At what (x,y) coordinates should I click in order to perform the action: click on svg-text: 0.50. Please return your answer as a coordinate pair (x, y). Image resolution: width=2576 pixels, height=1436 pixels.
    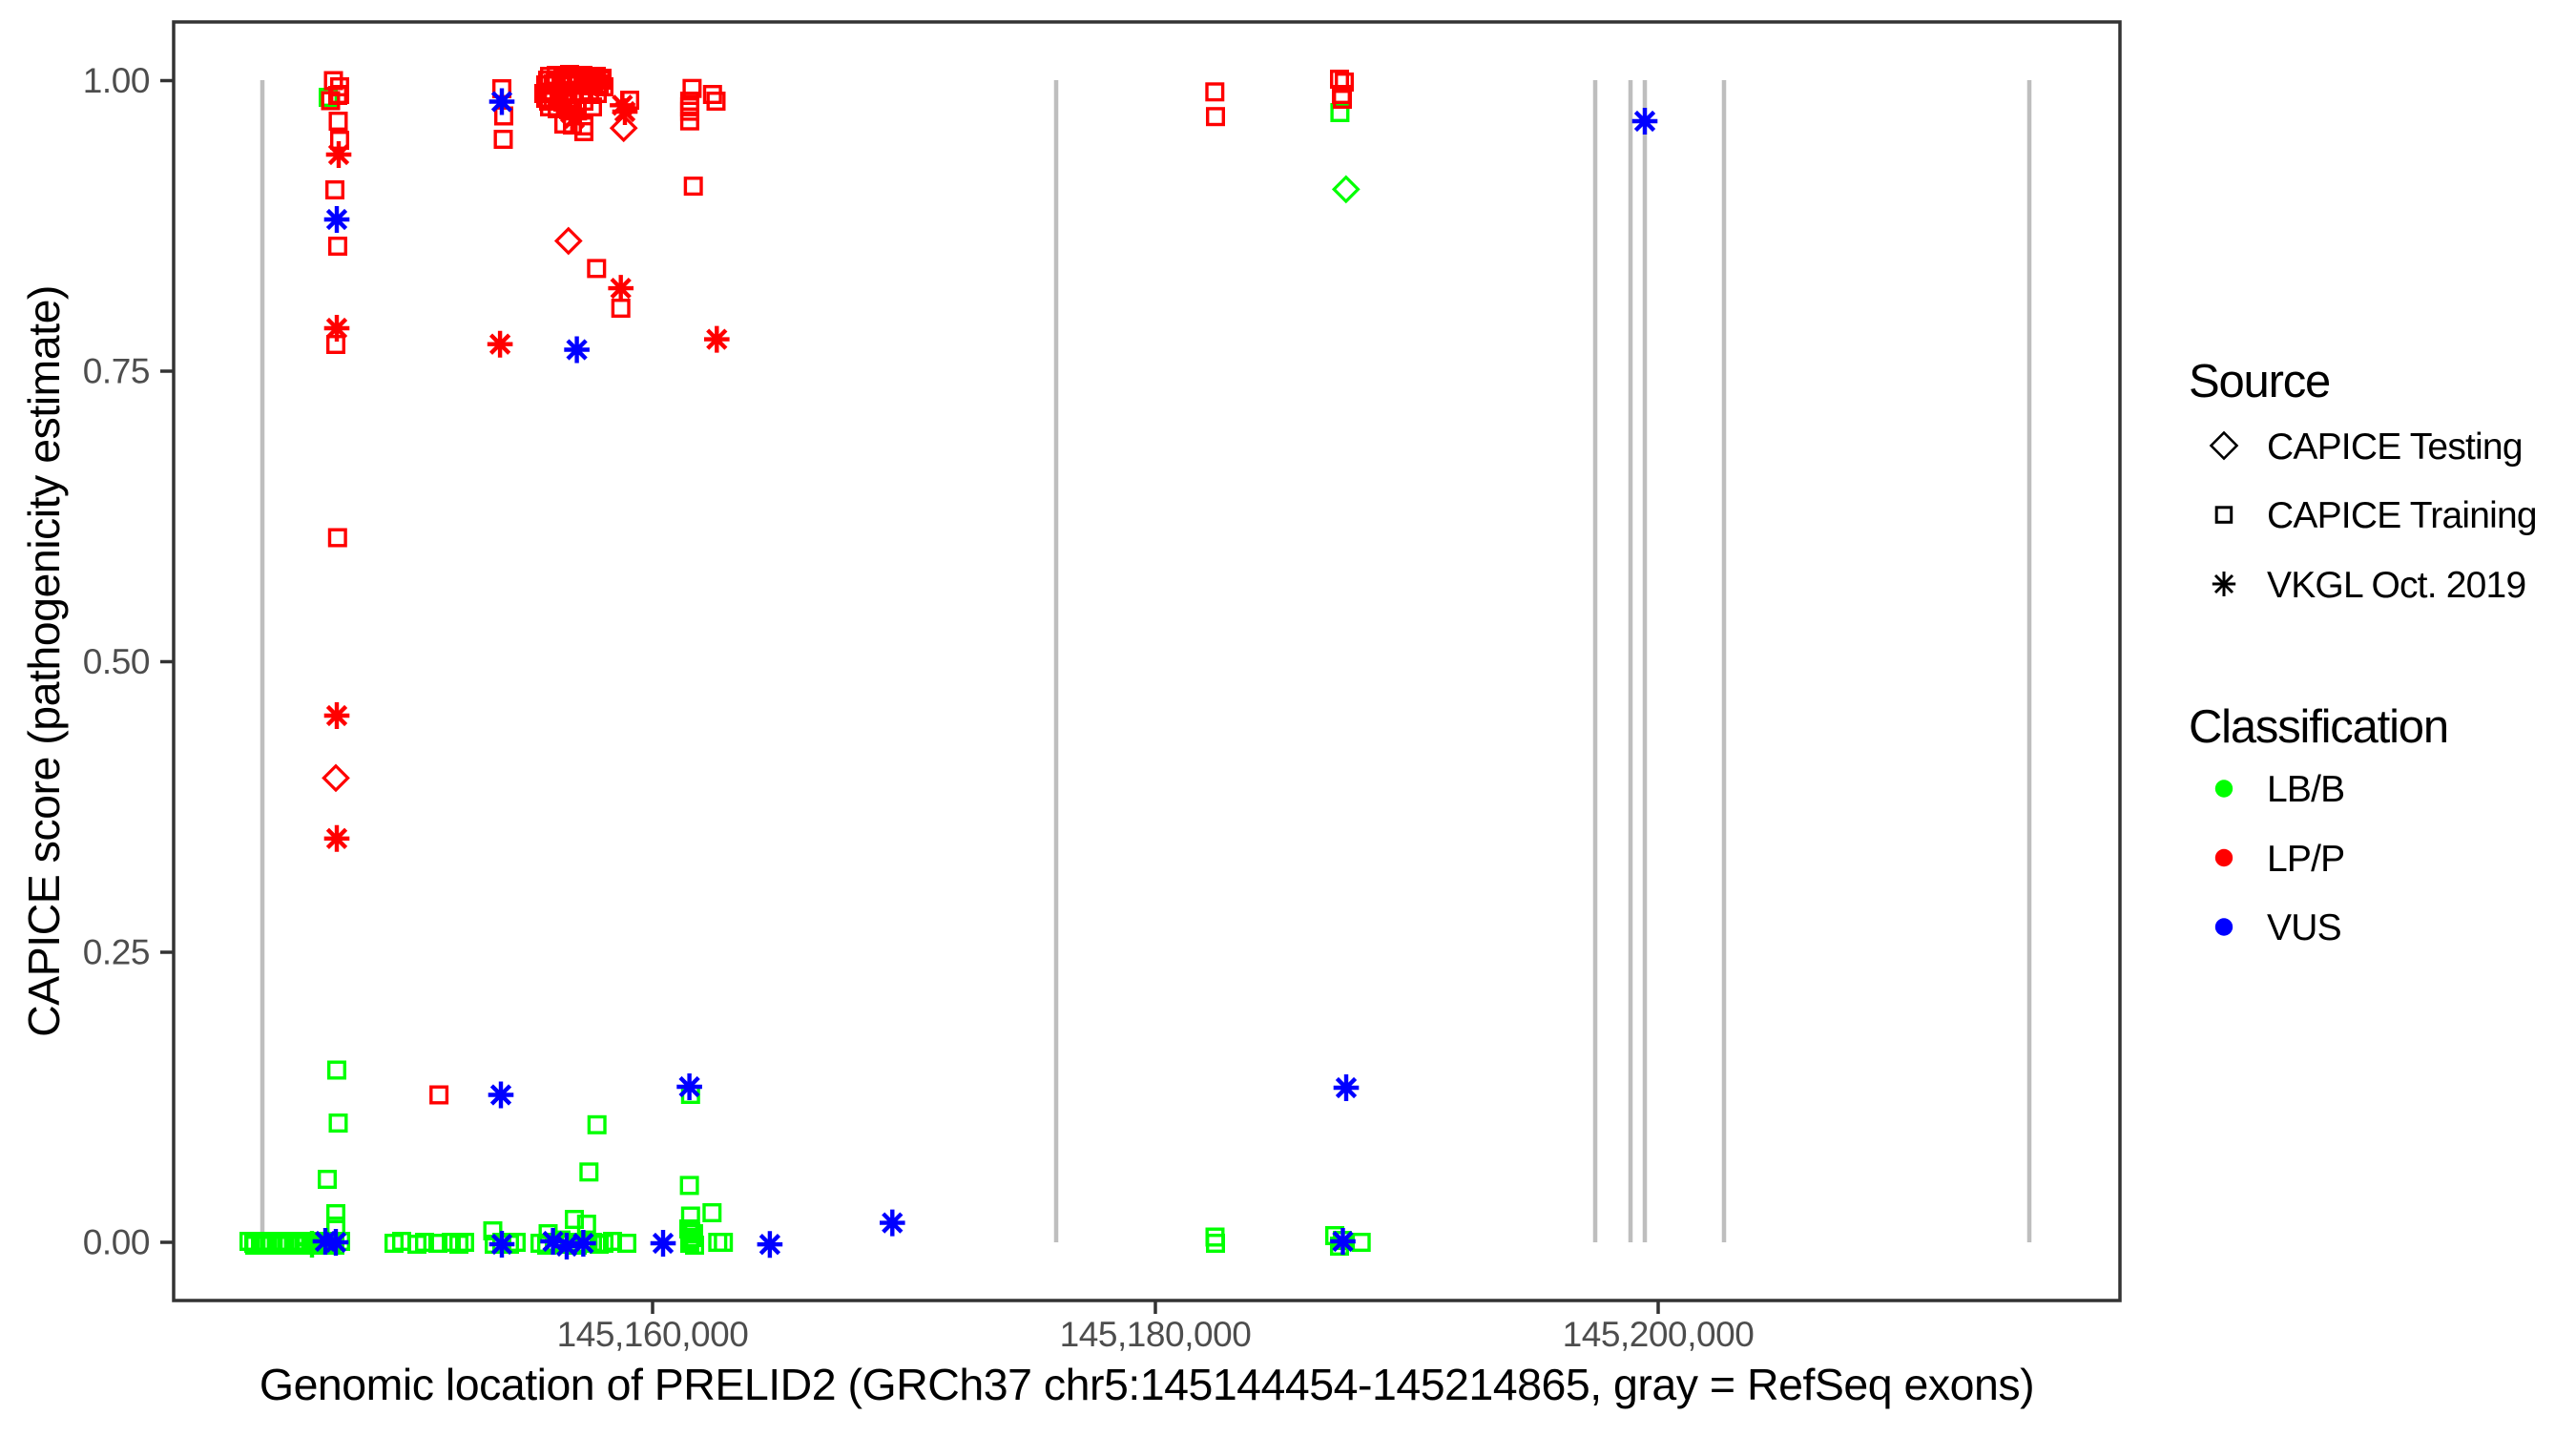
    Looking at the image, I should click on (116, 661).